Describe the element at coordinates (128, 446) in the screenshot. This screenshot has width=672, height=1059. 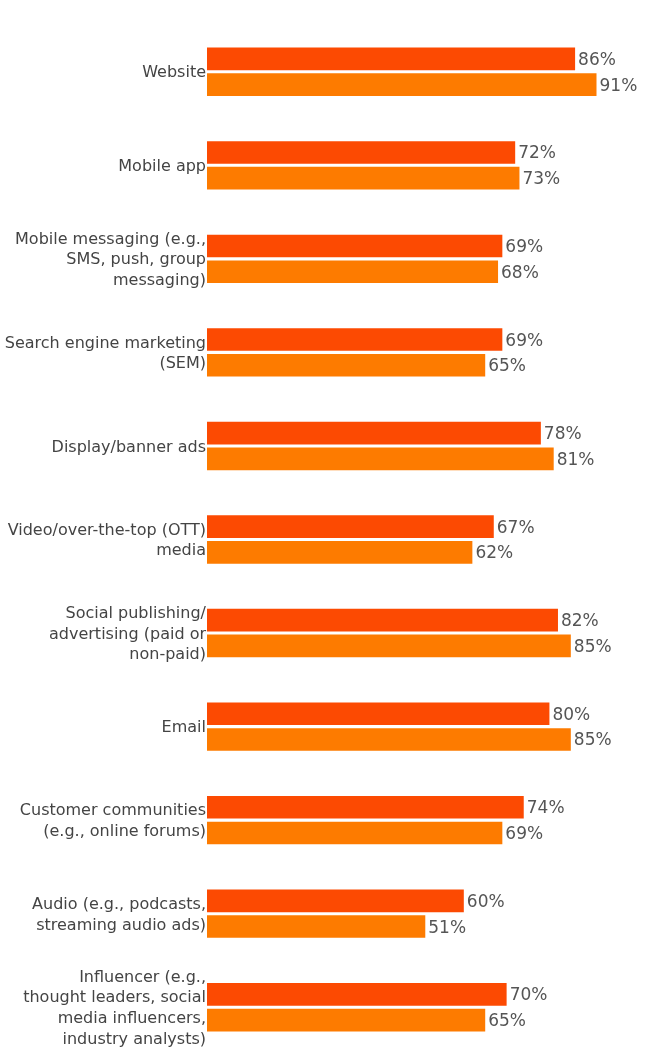
I see `y-tick-label: Display/banner ads` at that location.